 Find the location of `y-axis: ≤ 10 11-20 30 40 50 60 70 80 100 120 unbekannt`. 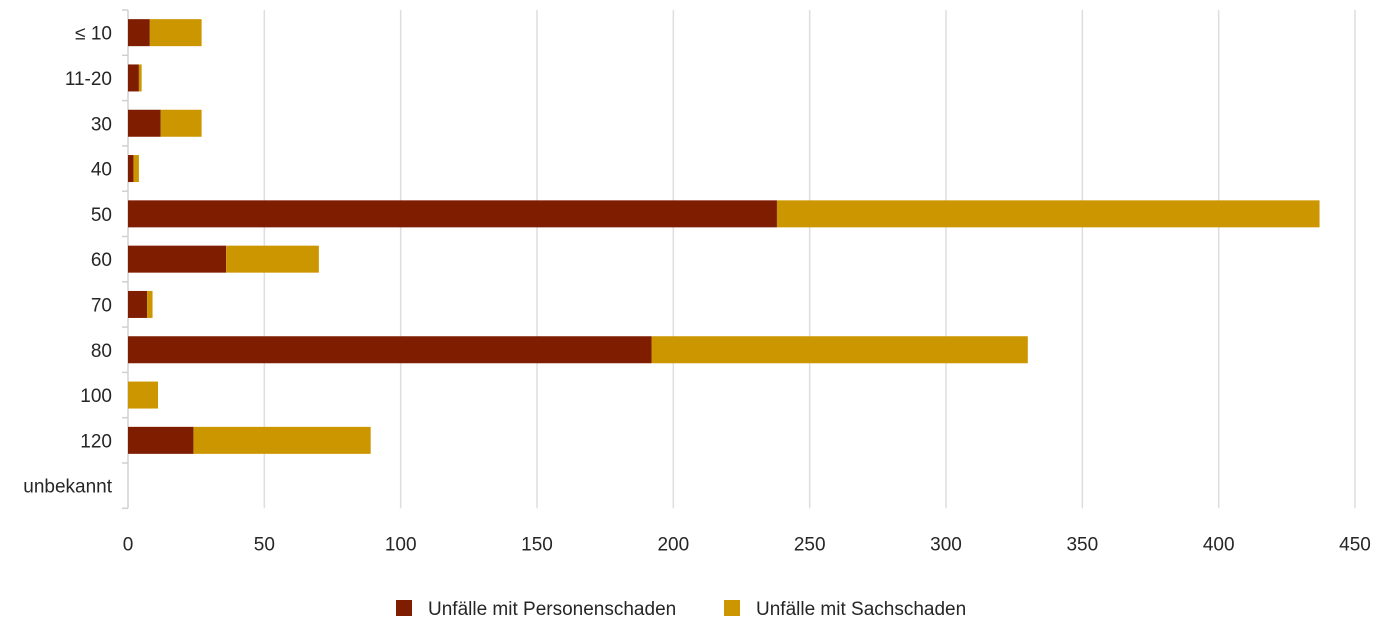

y-axis: ≤ 10 11-20 30 40 50 60 70 80 100 120 unbekannt is located at coordinates (76, 259).